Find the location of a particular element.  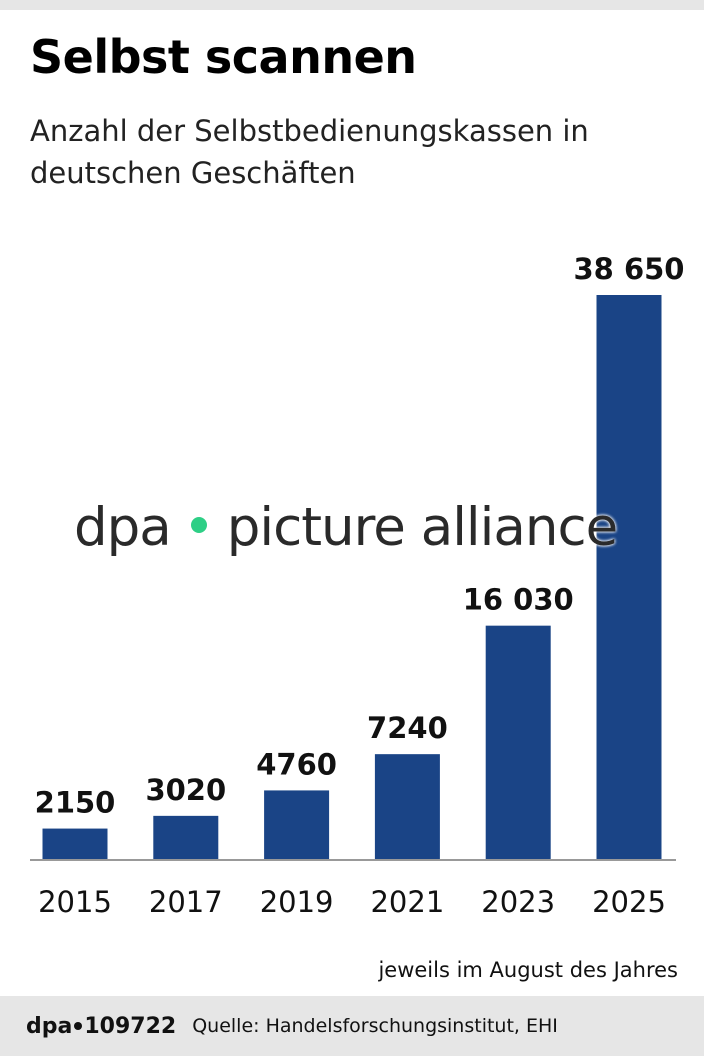

chart-title: Selbst scannen is located at coordinates (223, 57).